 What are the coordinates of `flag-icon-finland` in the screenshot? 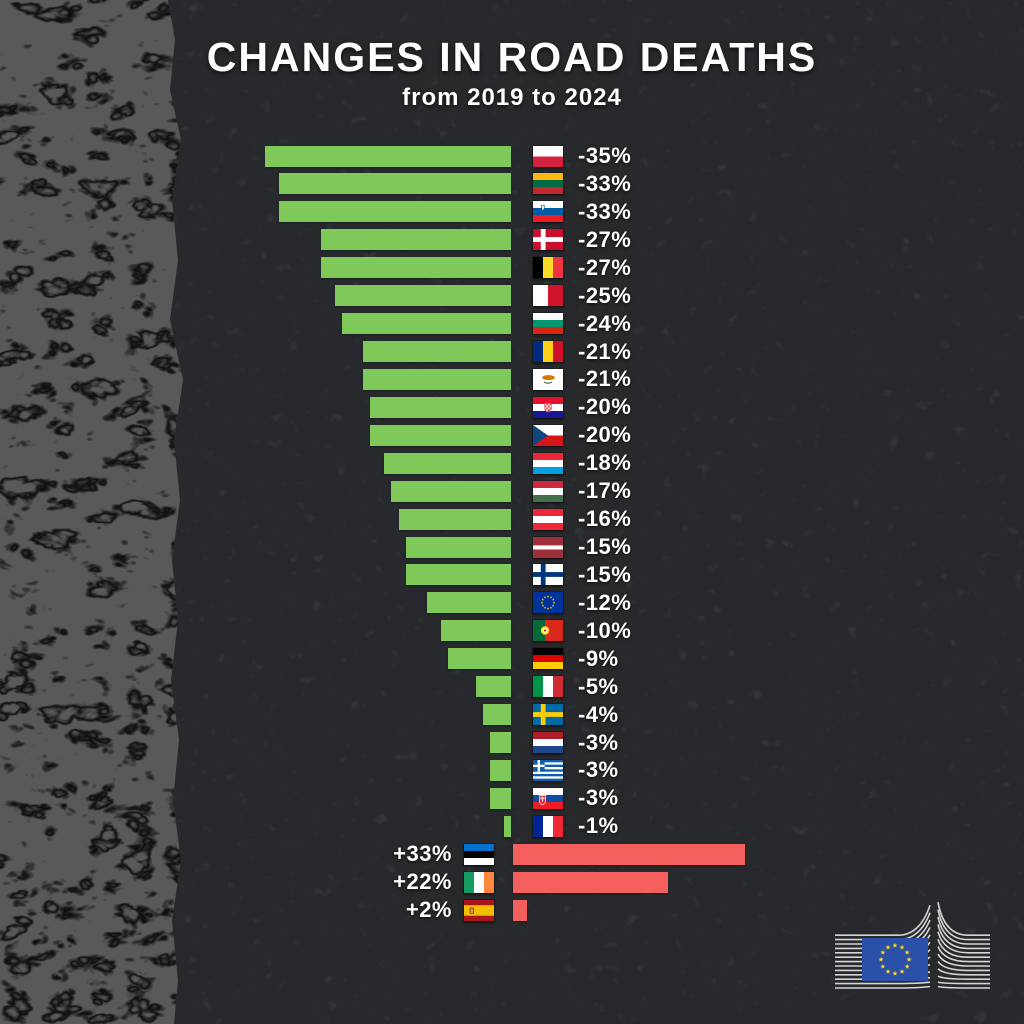 It's located at (548, 575).